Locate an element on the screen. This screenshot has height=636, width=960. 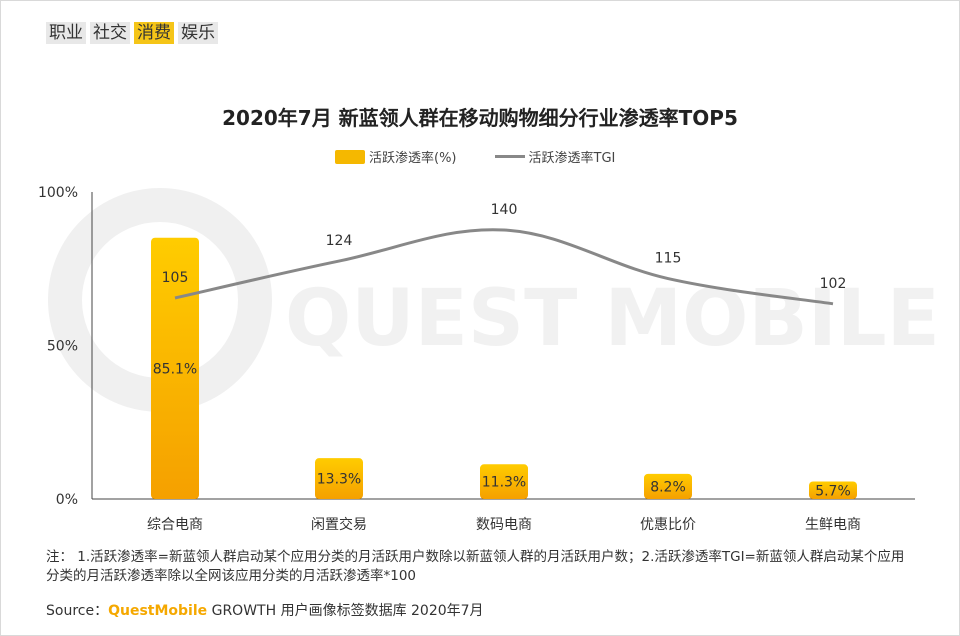
x-tick-label: 闲置交易 is located at coordinates (339, 524).